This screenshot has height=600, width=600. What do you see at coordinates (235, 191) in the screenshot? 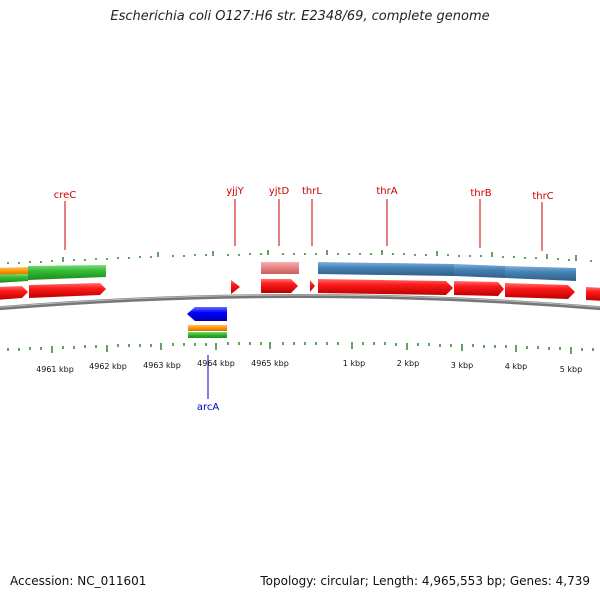
I see `gene-label-yjjy: yjjY` at bounding box center [235, 191].